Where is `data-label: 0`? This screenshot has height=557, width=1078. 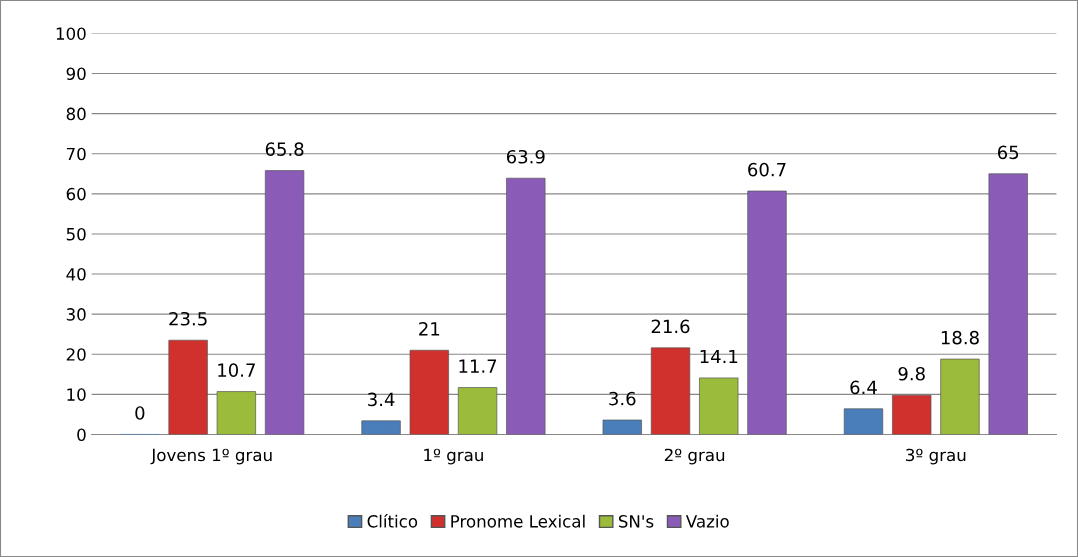
data-label: 0 is located at coordinates (140, 413).